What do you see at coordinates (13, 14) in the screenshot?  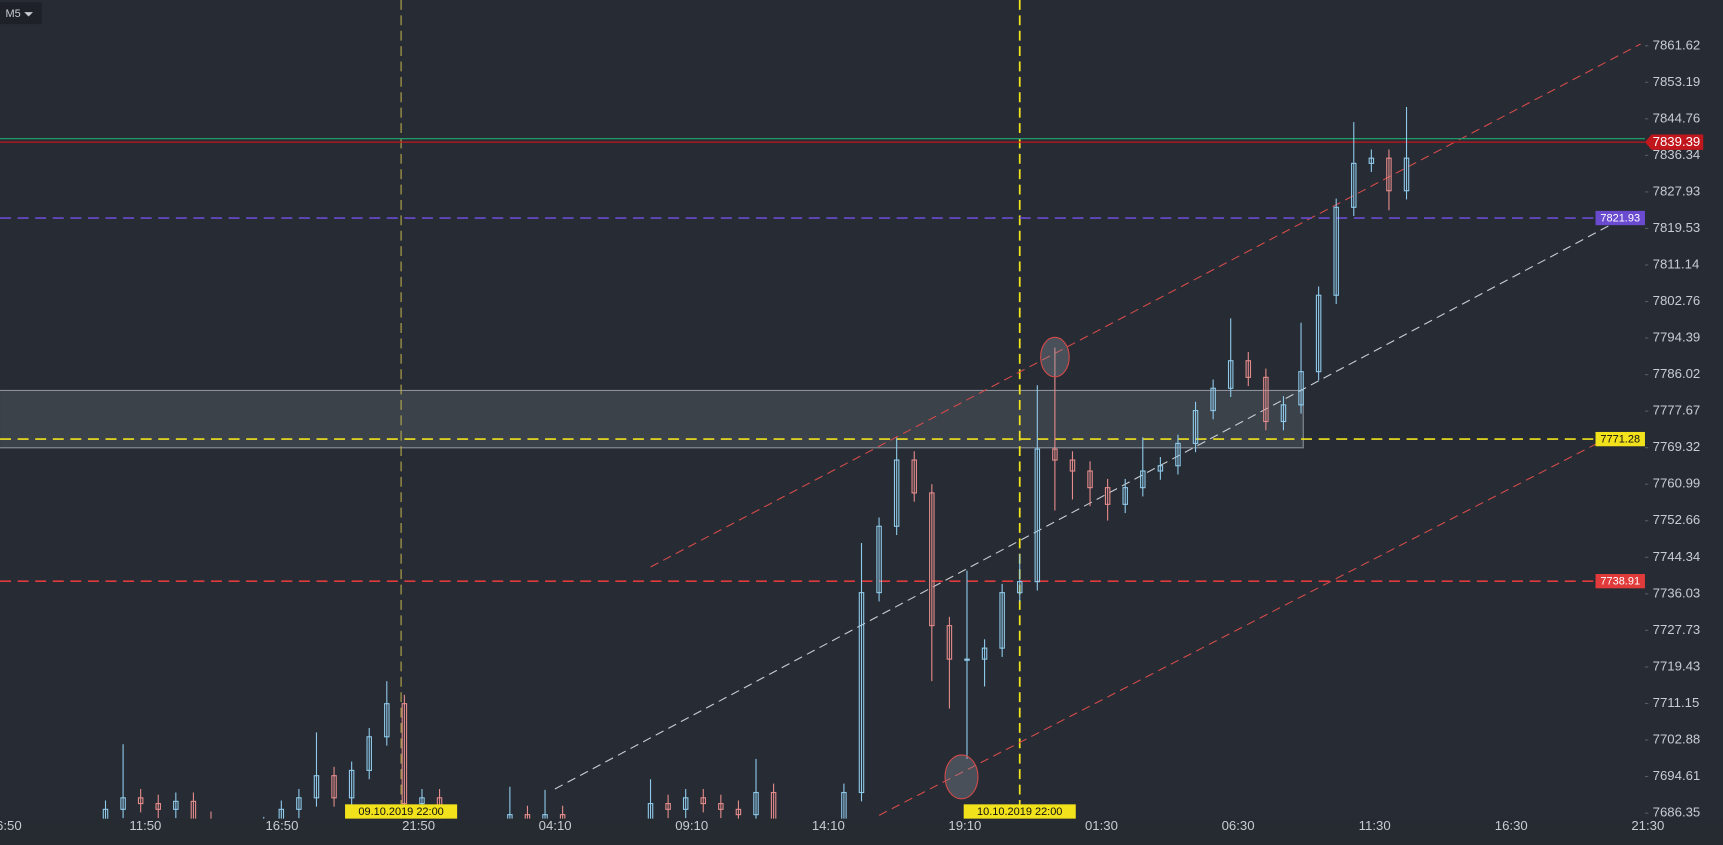 I see `timeframe-label: M5` at bounding box center [13, 14].